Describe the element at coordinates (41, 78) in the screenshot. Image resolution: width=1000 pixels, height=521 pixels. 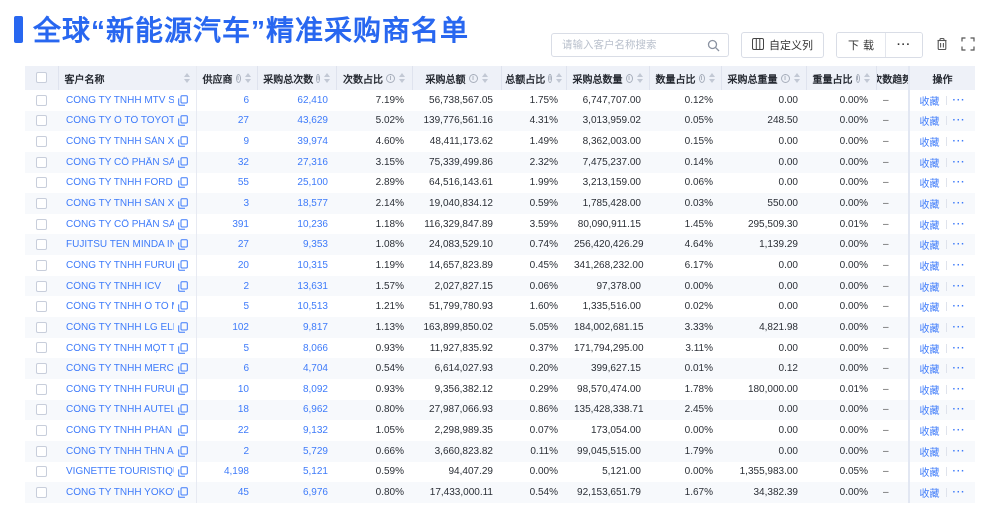
I see `select-all-checkbox` at that location.